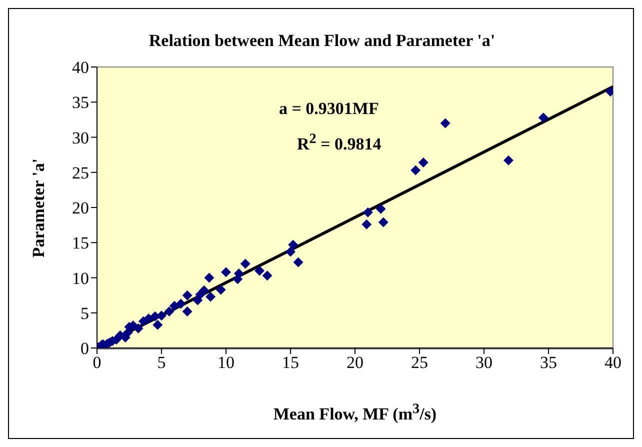 The image size is (642, 447). I want to click on annotation: a = 0.9301MF, so click(329, 109).